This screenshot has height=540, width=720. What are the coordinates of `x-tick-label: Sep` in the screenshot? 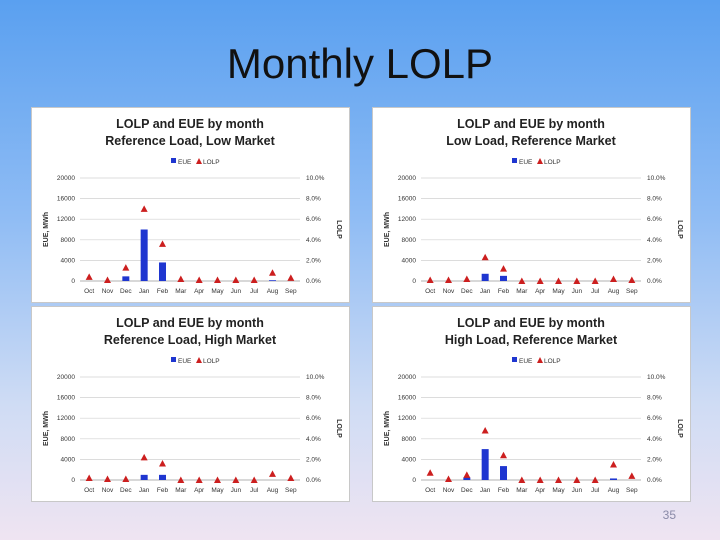 It's located at (291, 291).